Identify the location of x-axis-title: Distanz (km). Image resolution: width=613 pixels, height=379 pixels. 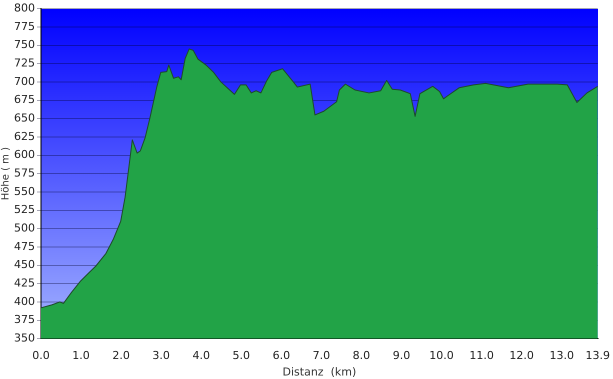
(319, 371).